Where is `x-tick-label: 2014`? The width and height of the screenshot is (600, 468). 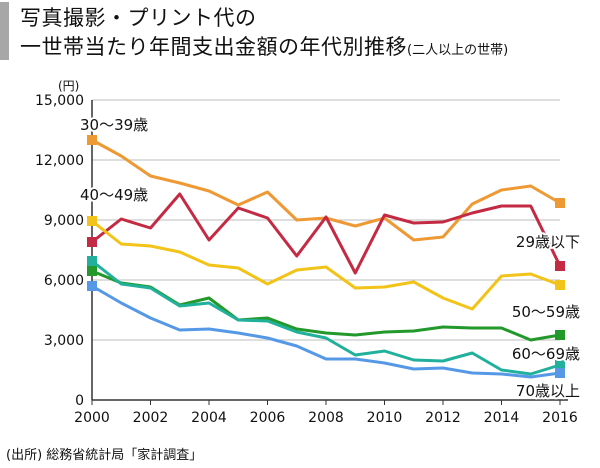
x-tick-label: 2014 is located at coordinates (502, 418).